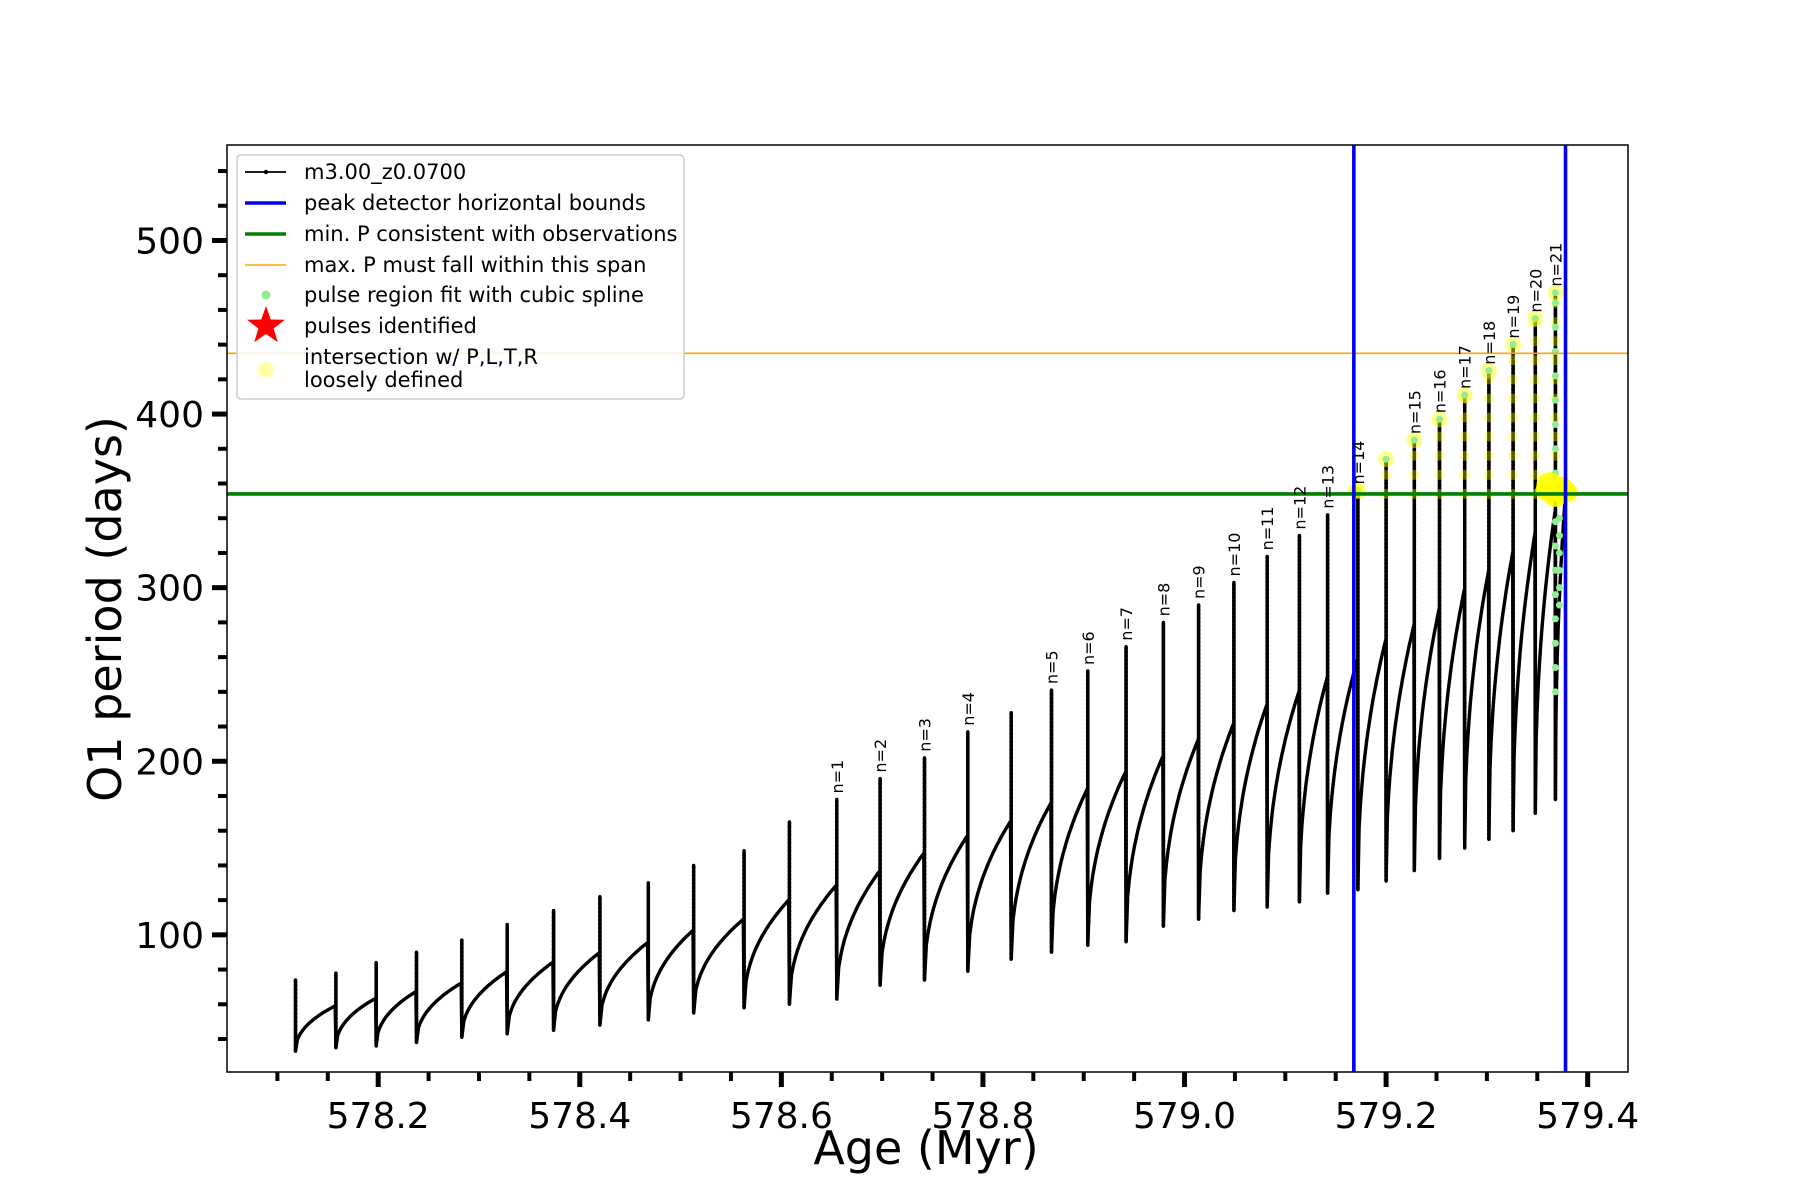 The image size is (1800, 1200). What do you see at coordinates (1555, 265) in the screenshot?
I see `pulse-label: n=21` at bounding box center [1555, 265].